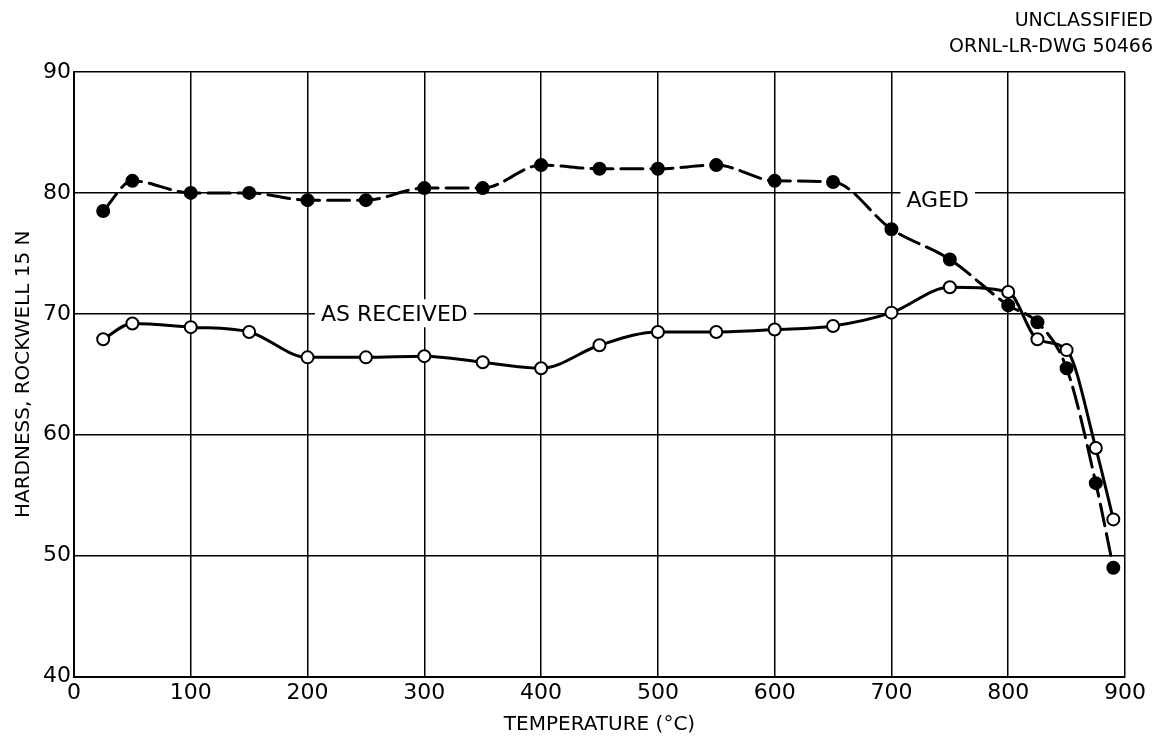 Image resolution: width=1173 pixels, height=749 pixels. What do you see at coordinates (599, 723) in the screenshot?
I see `x-axis-title: TEMPERATURE (°C)` at bounding box center [599, 723].